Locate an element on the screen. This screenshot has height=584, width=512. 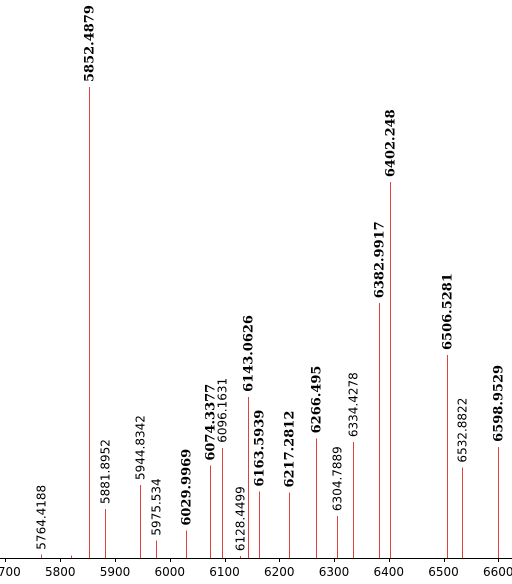
peak-label: 5764.4188 is located at coordinates (42, 517).